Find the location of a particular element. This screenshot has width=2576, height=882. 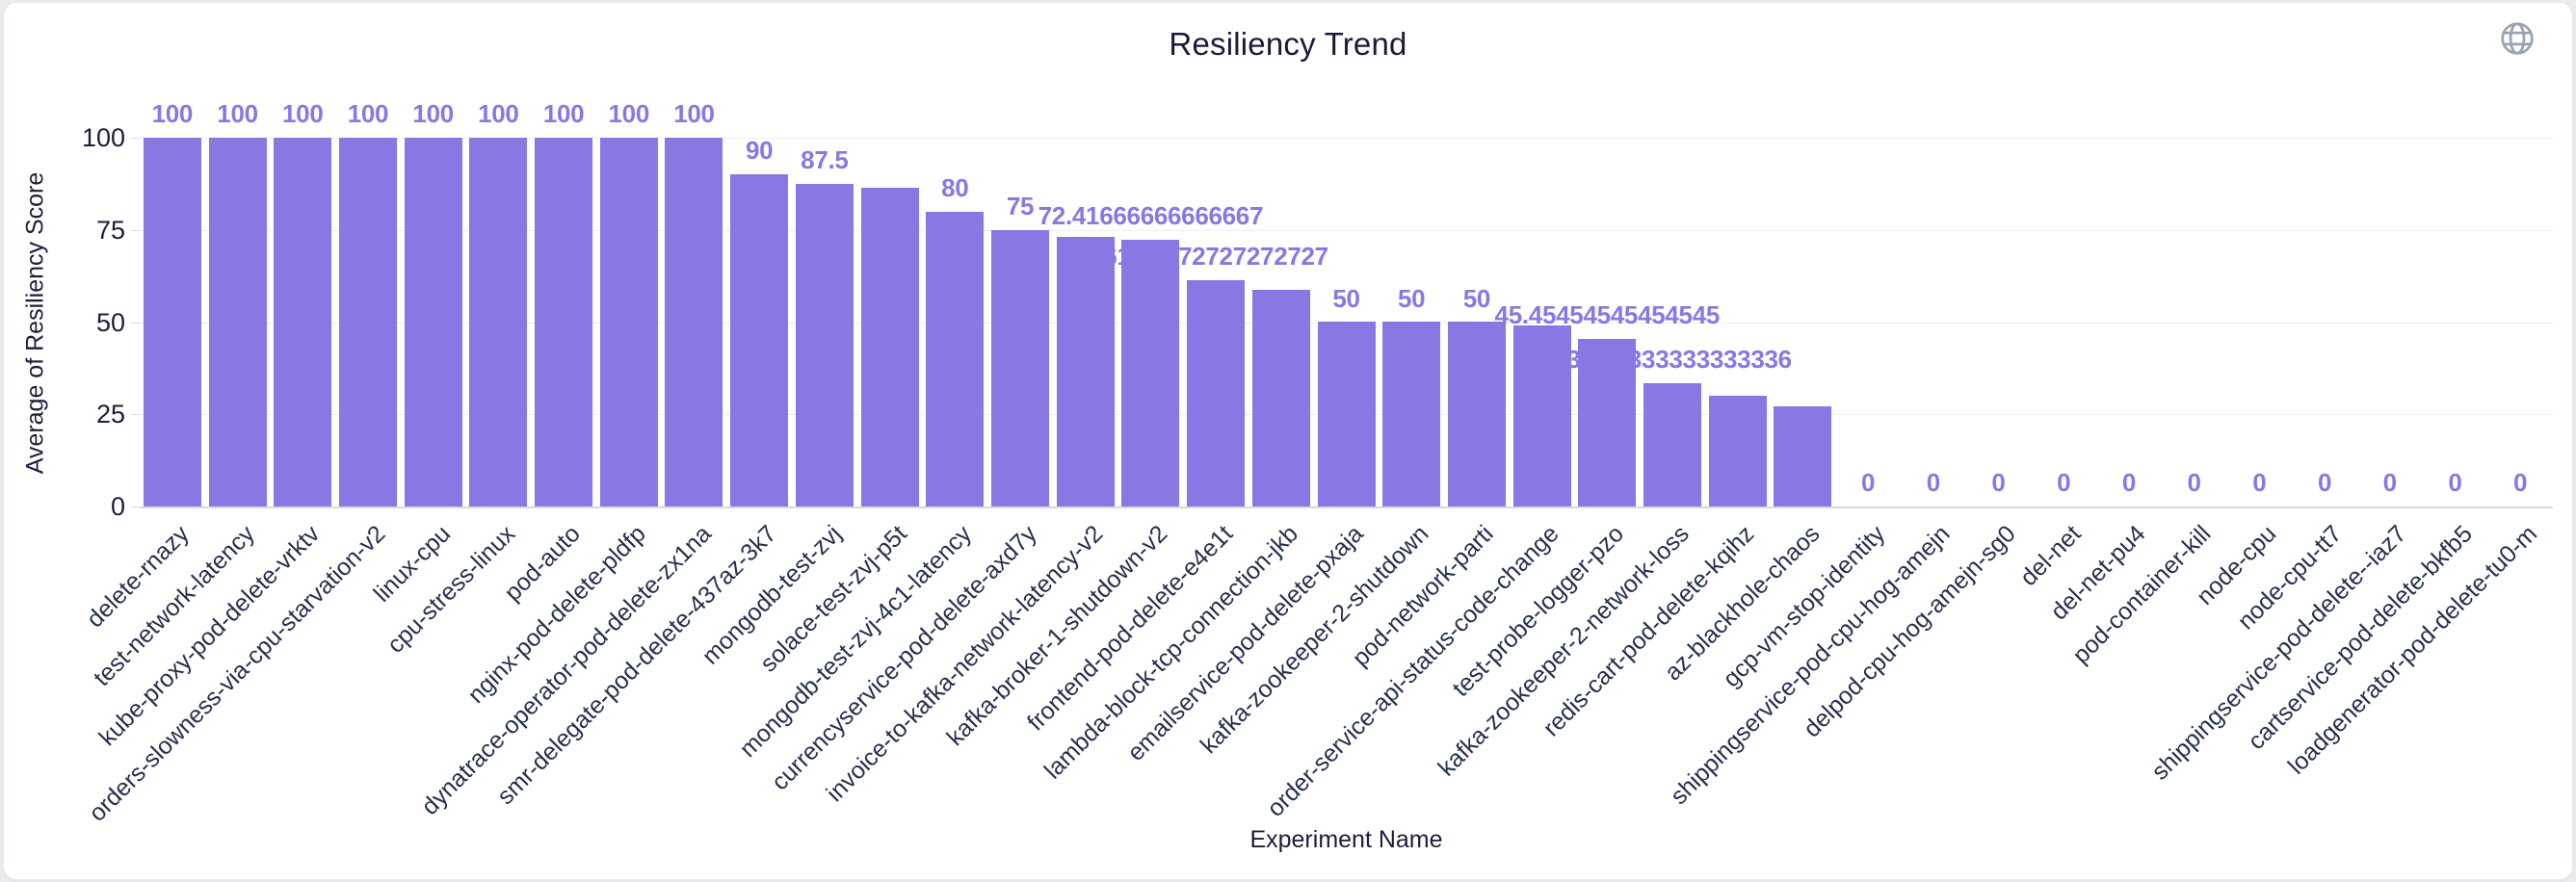

bar-value-label: 87.5 is located at coordinates (825, 159).